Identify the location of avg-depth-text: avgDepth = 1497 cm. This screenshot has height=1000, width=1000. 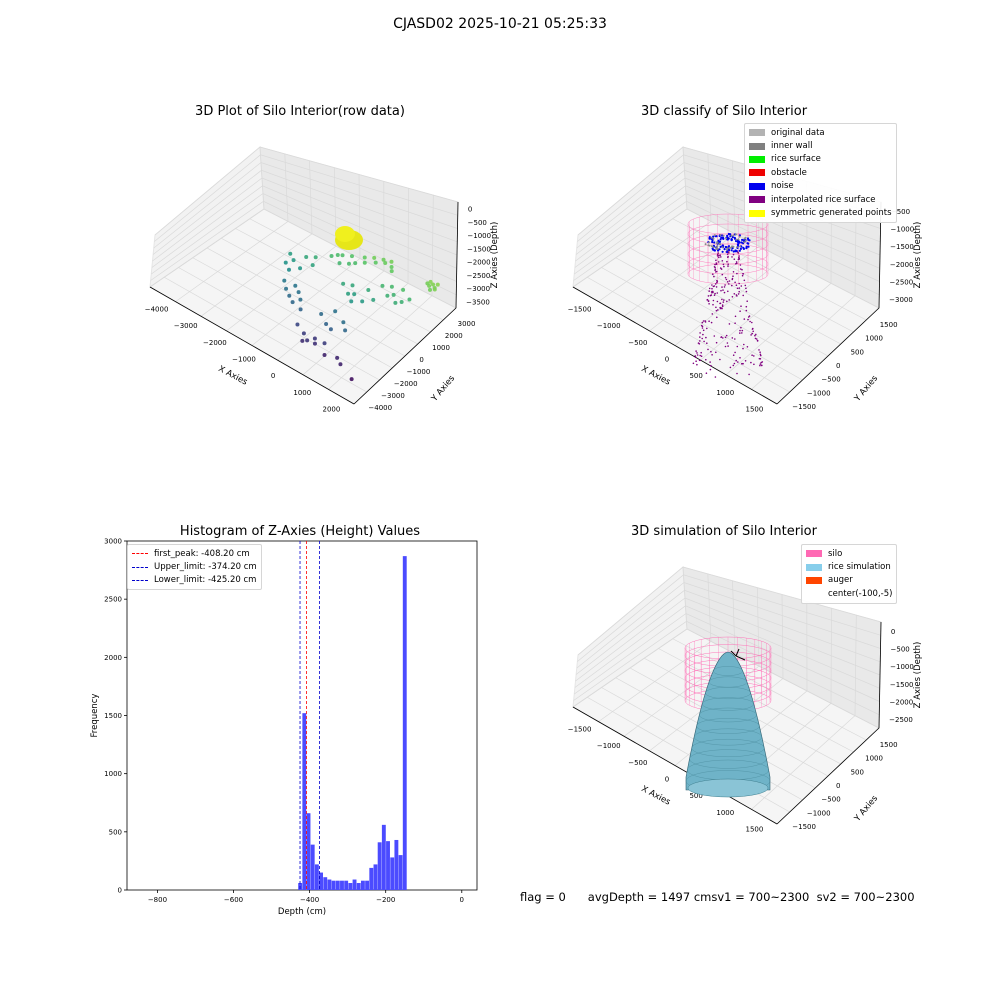
(649, 897).